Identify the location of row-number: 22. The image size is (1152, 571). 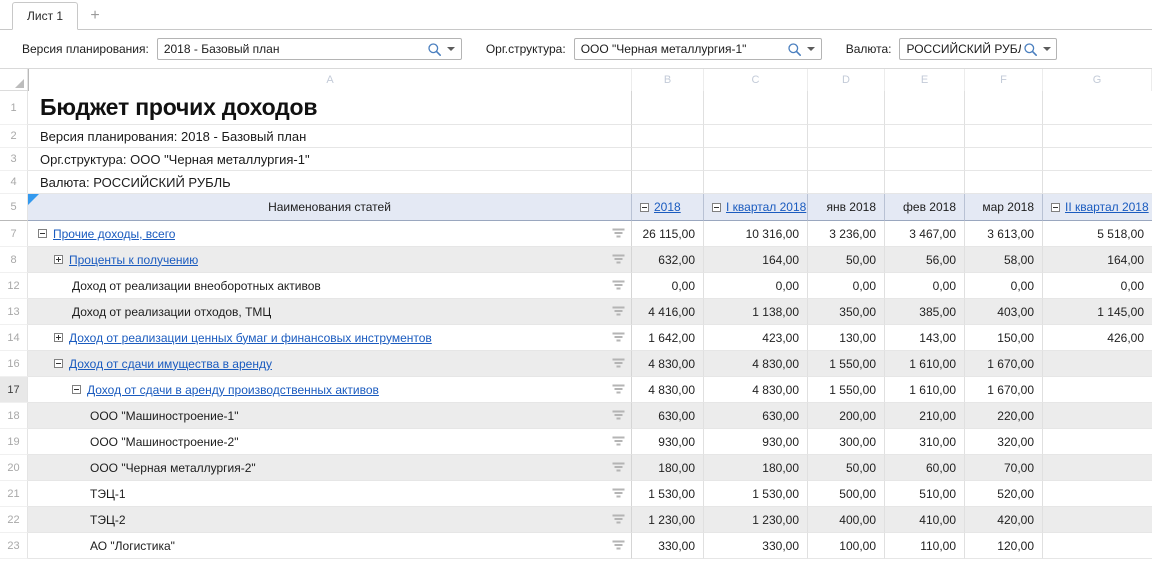
(14, 520).